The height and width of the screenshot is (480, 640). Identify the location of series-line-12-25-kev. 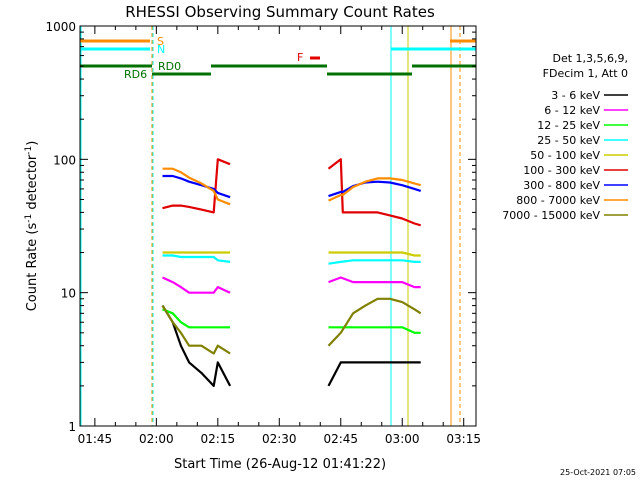
(196, 318).